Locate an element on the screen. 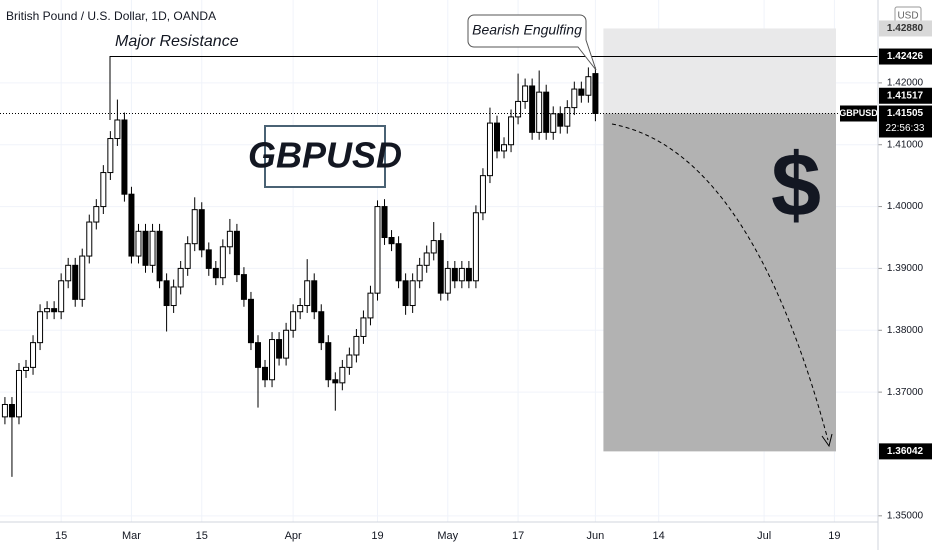 The image size is (932, 550). price-tag-label: 1.41517 is located at coordinates (905, 95).